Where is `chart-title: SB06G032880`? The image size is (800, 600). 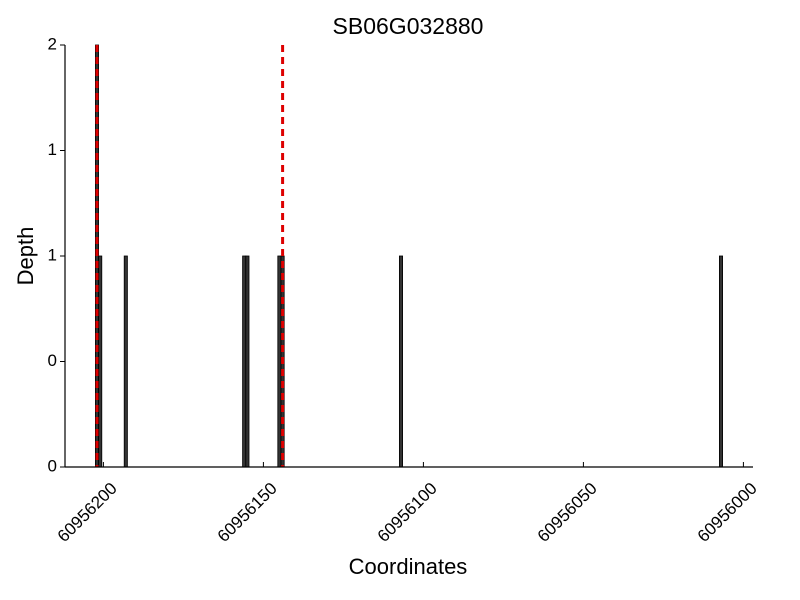
chart-title: SB06G032880 is located at coordinates (408, 26).